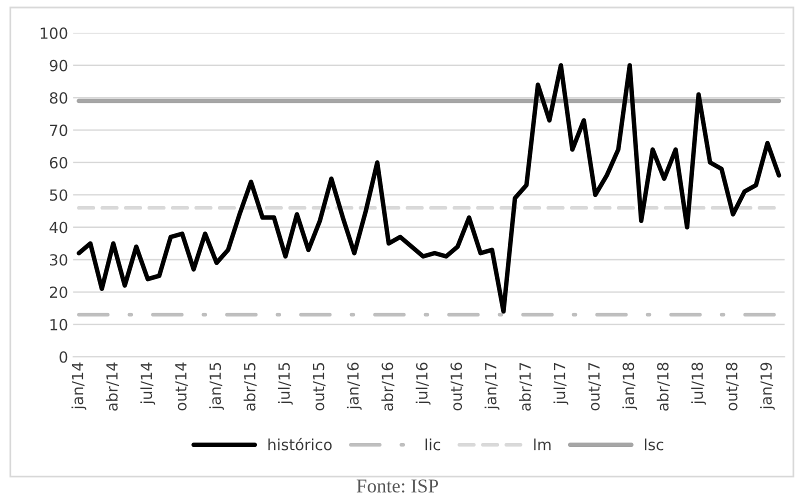 The width and height of the screenshot is (795, 499). Describe the element at coordinates (732, 386) in the screenshot. I see `x-tick-label: out/18` at that location.